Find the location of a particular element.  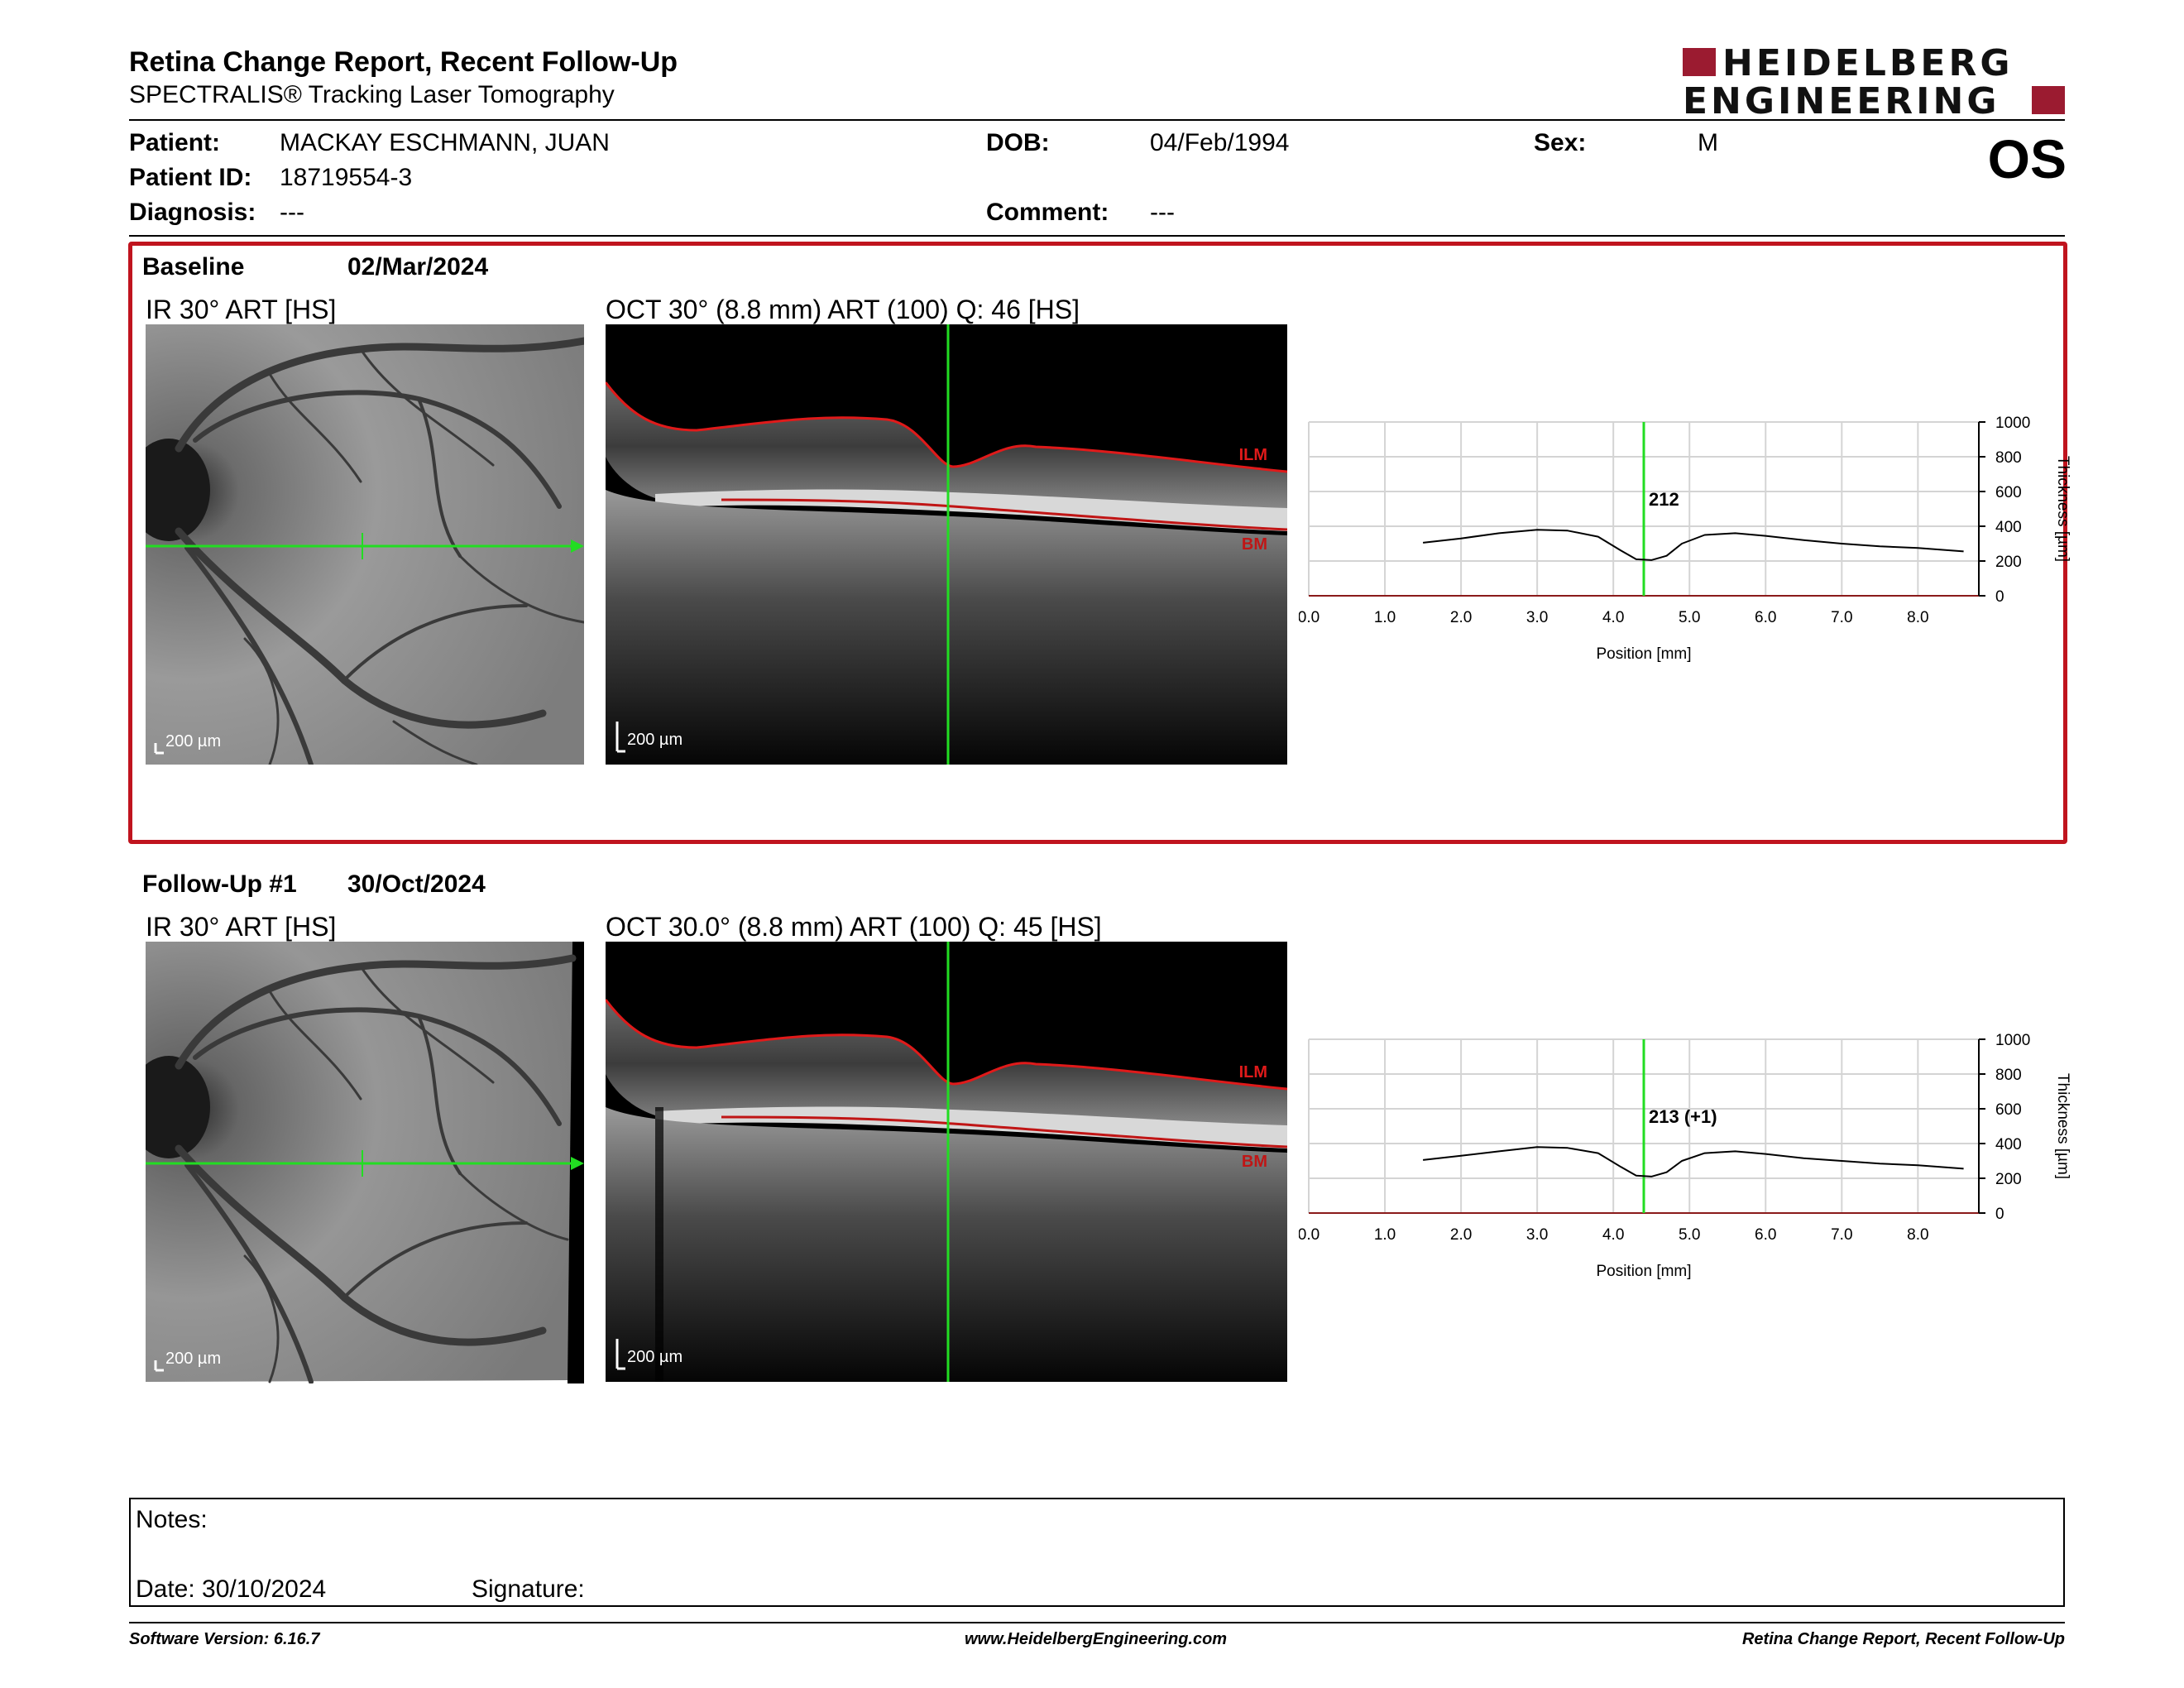

report-title: Retina Change Report, Recent Follow-Up is located at coordinates (403, 62).